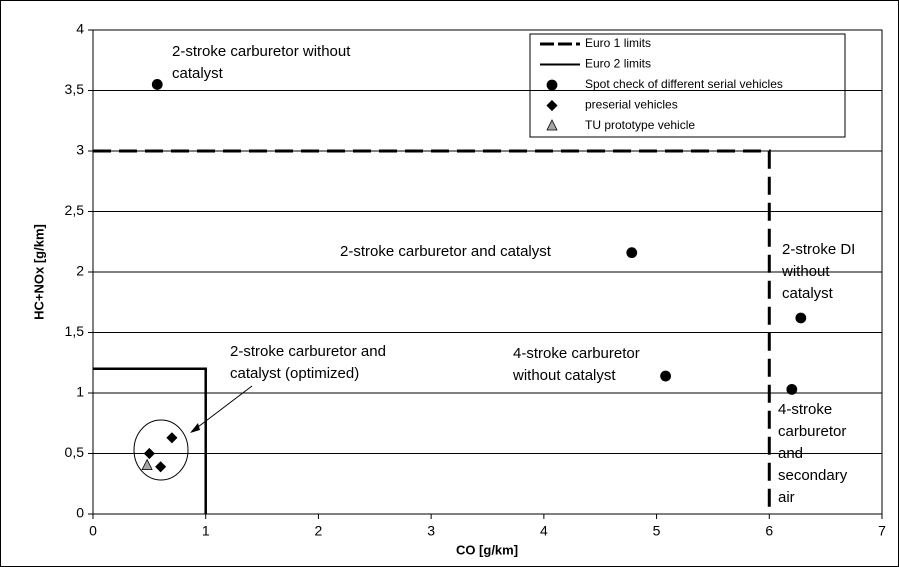 Image resolution: width=899 pixels, height=567 pixels. Describe the element at coordinates (805, 271) in the screenshot. I see `annotation: without` at that location.